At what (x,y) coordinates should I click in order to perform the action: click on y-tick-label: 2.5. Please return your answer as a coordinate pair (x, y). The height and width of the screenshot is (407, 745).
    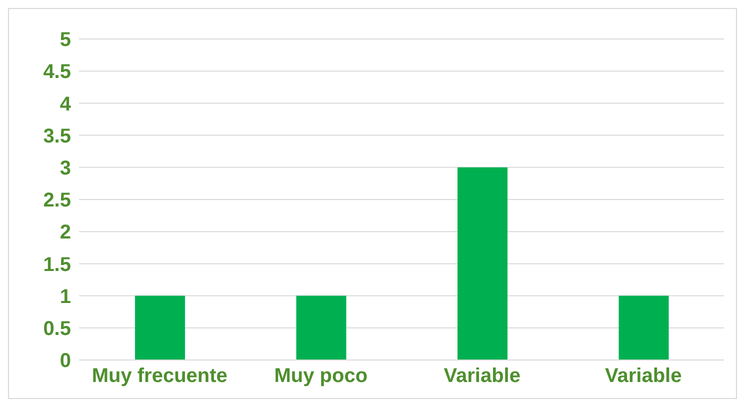
    Looking at the image, I should click on (57, 201).